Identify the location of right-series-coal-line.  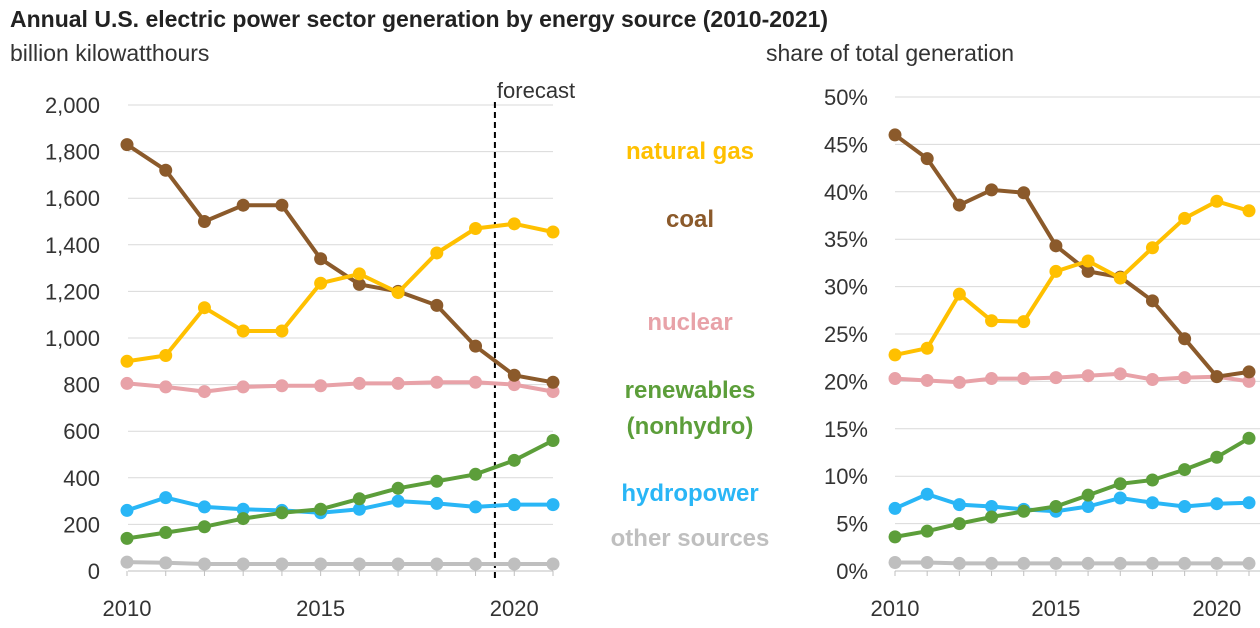
(1071, 256).